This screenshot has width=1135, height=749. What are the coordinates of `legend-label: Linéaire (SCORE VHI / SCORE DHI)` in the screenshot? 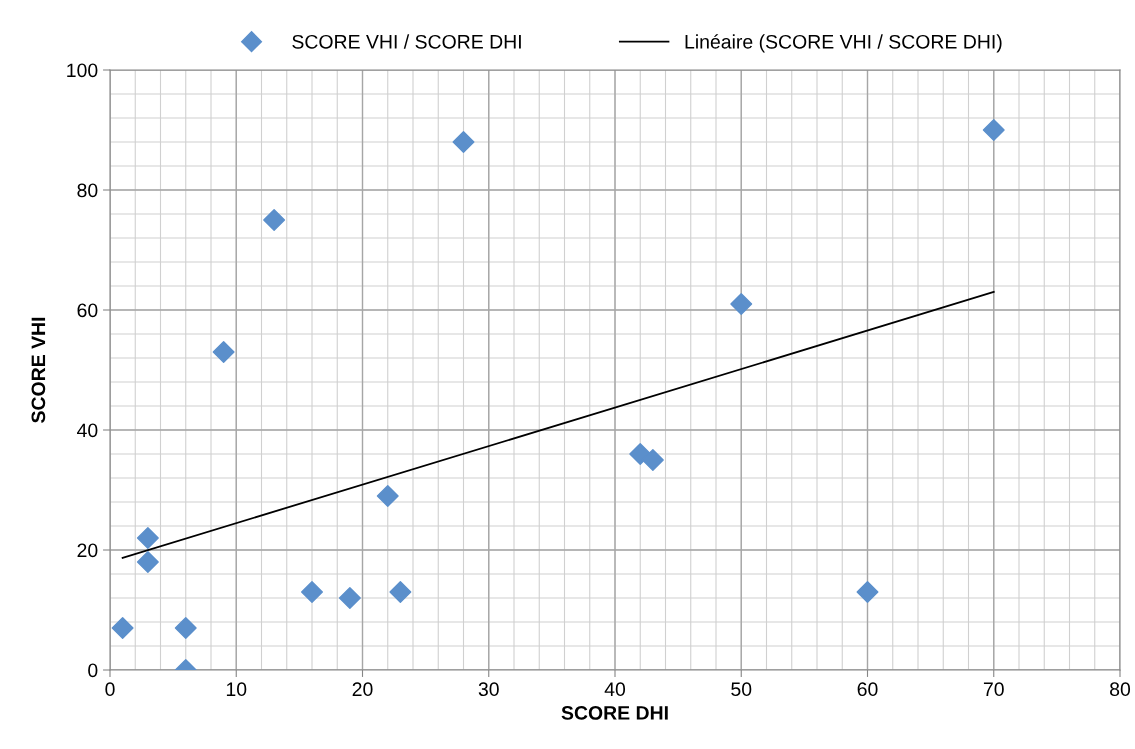 It's located at (843, 43).